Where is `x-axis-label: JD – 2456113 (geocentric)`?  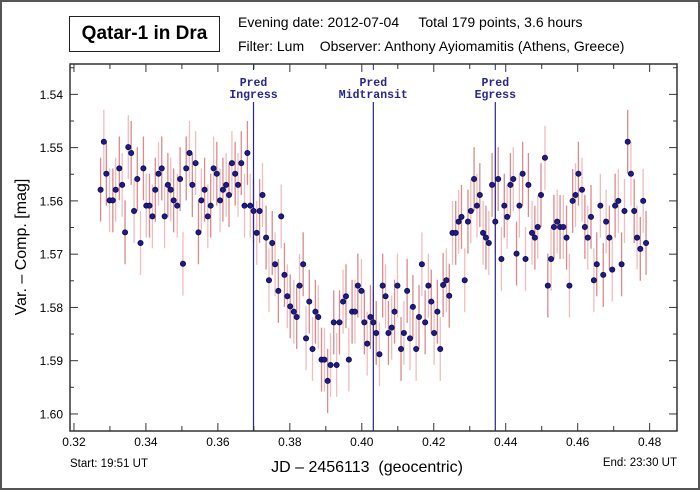
x-axis-label: JD – 2456113 (geocentric) is located at coordinates (367, 467).